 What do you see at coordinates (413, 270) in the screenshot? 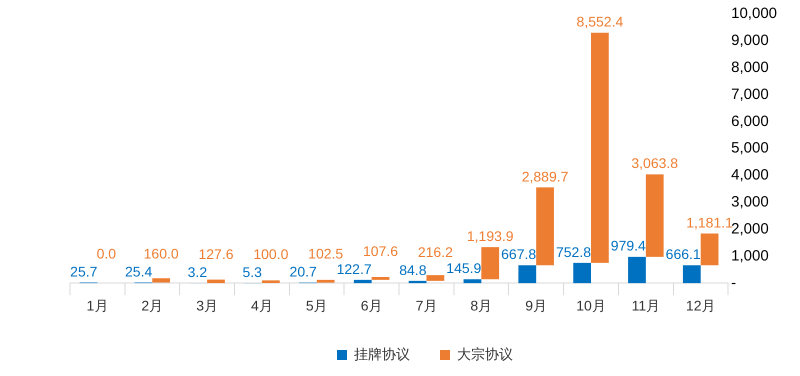
I see `data-label: 84.8` at bounding box center [413, 270].